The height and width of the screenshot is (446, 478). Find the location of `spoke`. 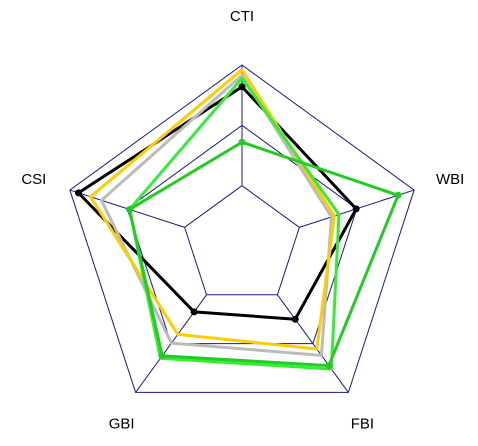

spoke is located at coordinates (313, 343).